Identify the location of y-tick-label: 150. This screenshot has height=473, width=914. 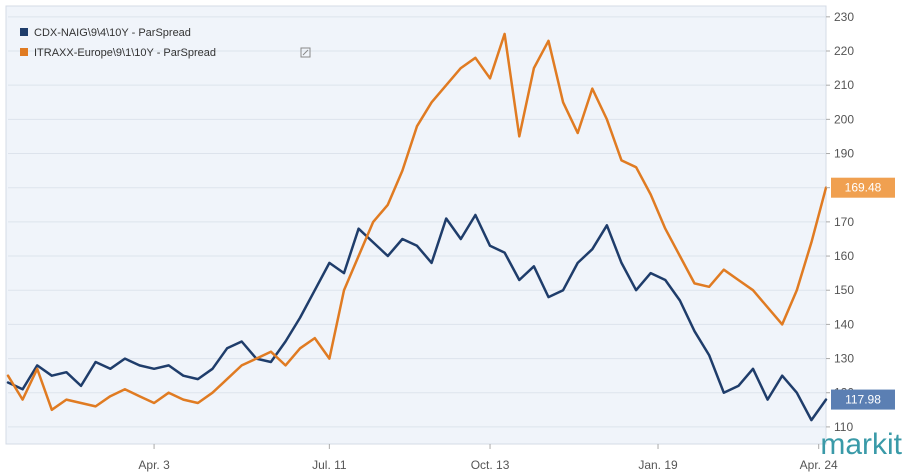
(844, 290).